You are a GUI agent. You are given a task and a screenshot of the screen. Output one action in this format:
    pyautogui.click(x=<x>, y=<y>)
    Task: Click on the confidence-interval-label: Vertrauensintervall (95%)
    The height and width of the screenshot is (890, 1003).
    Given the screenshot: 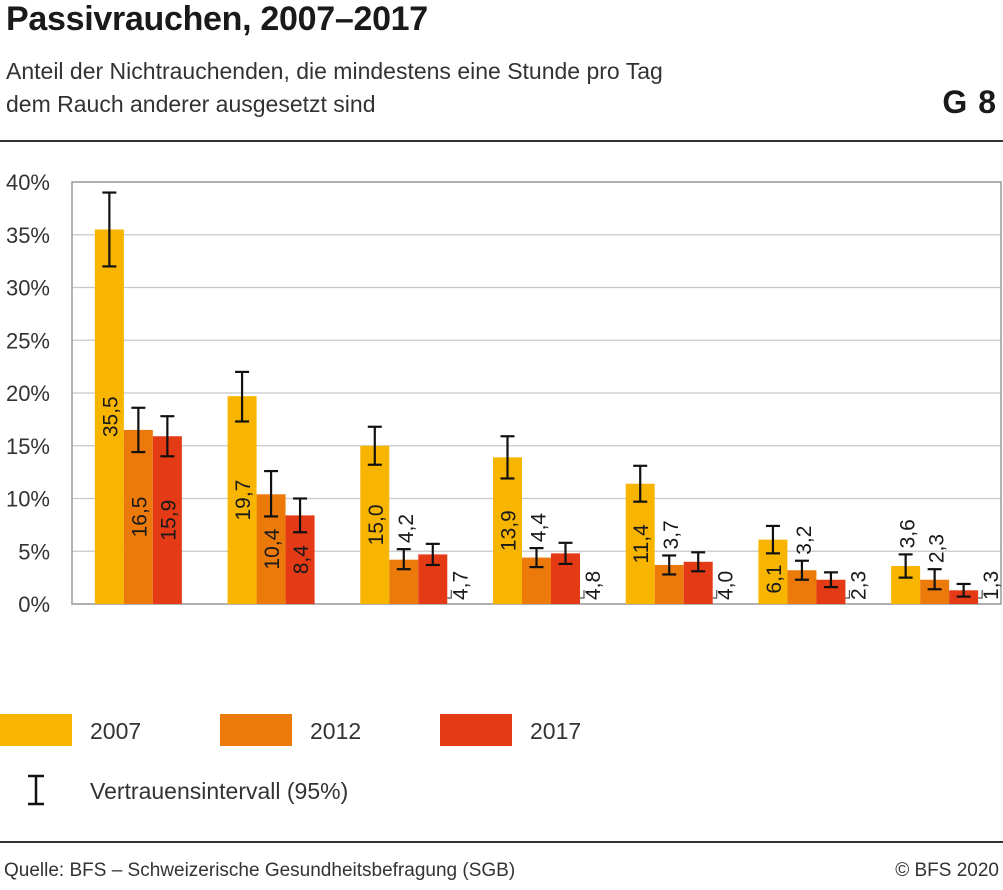 What is the action you would take?
    pyautogui.click(x=219, y=791)
    